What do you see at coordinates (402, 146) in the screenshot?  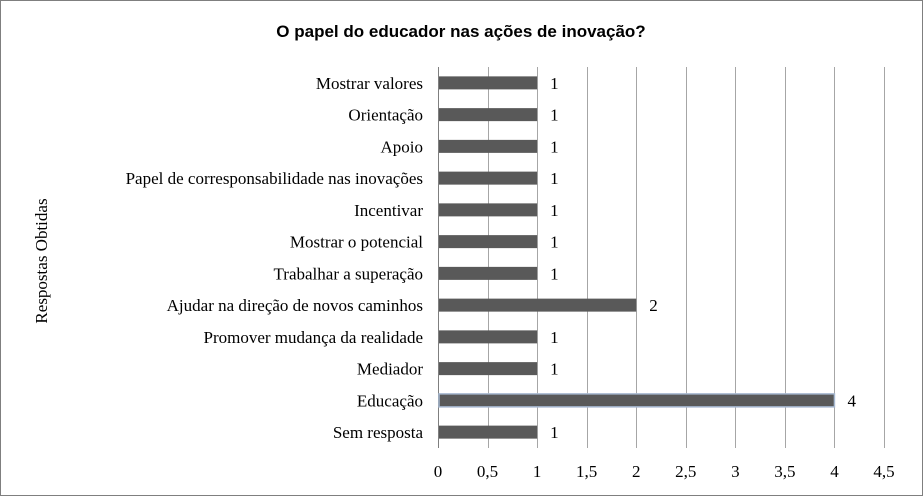 I see `category-label-2: Apoio` at bounding box center [402, 146].